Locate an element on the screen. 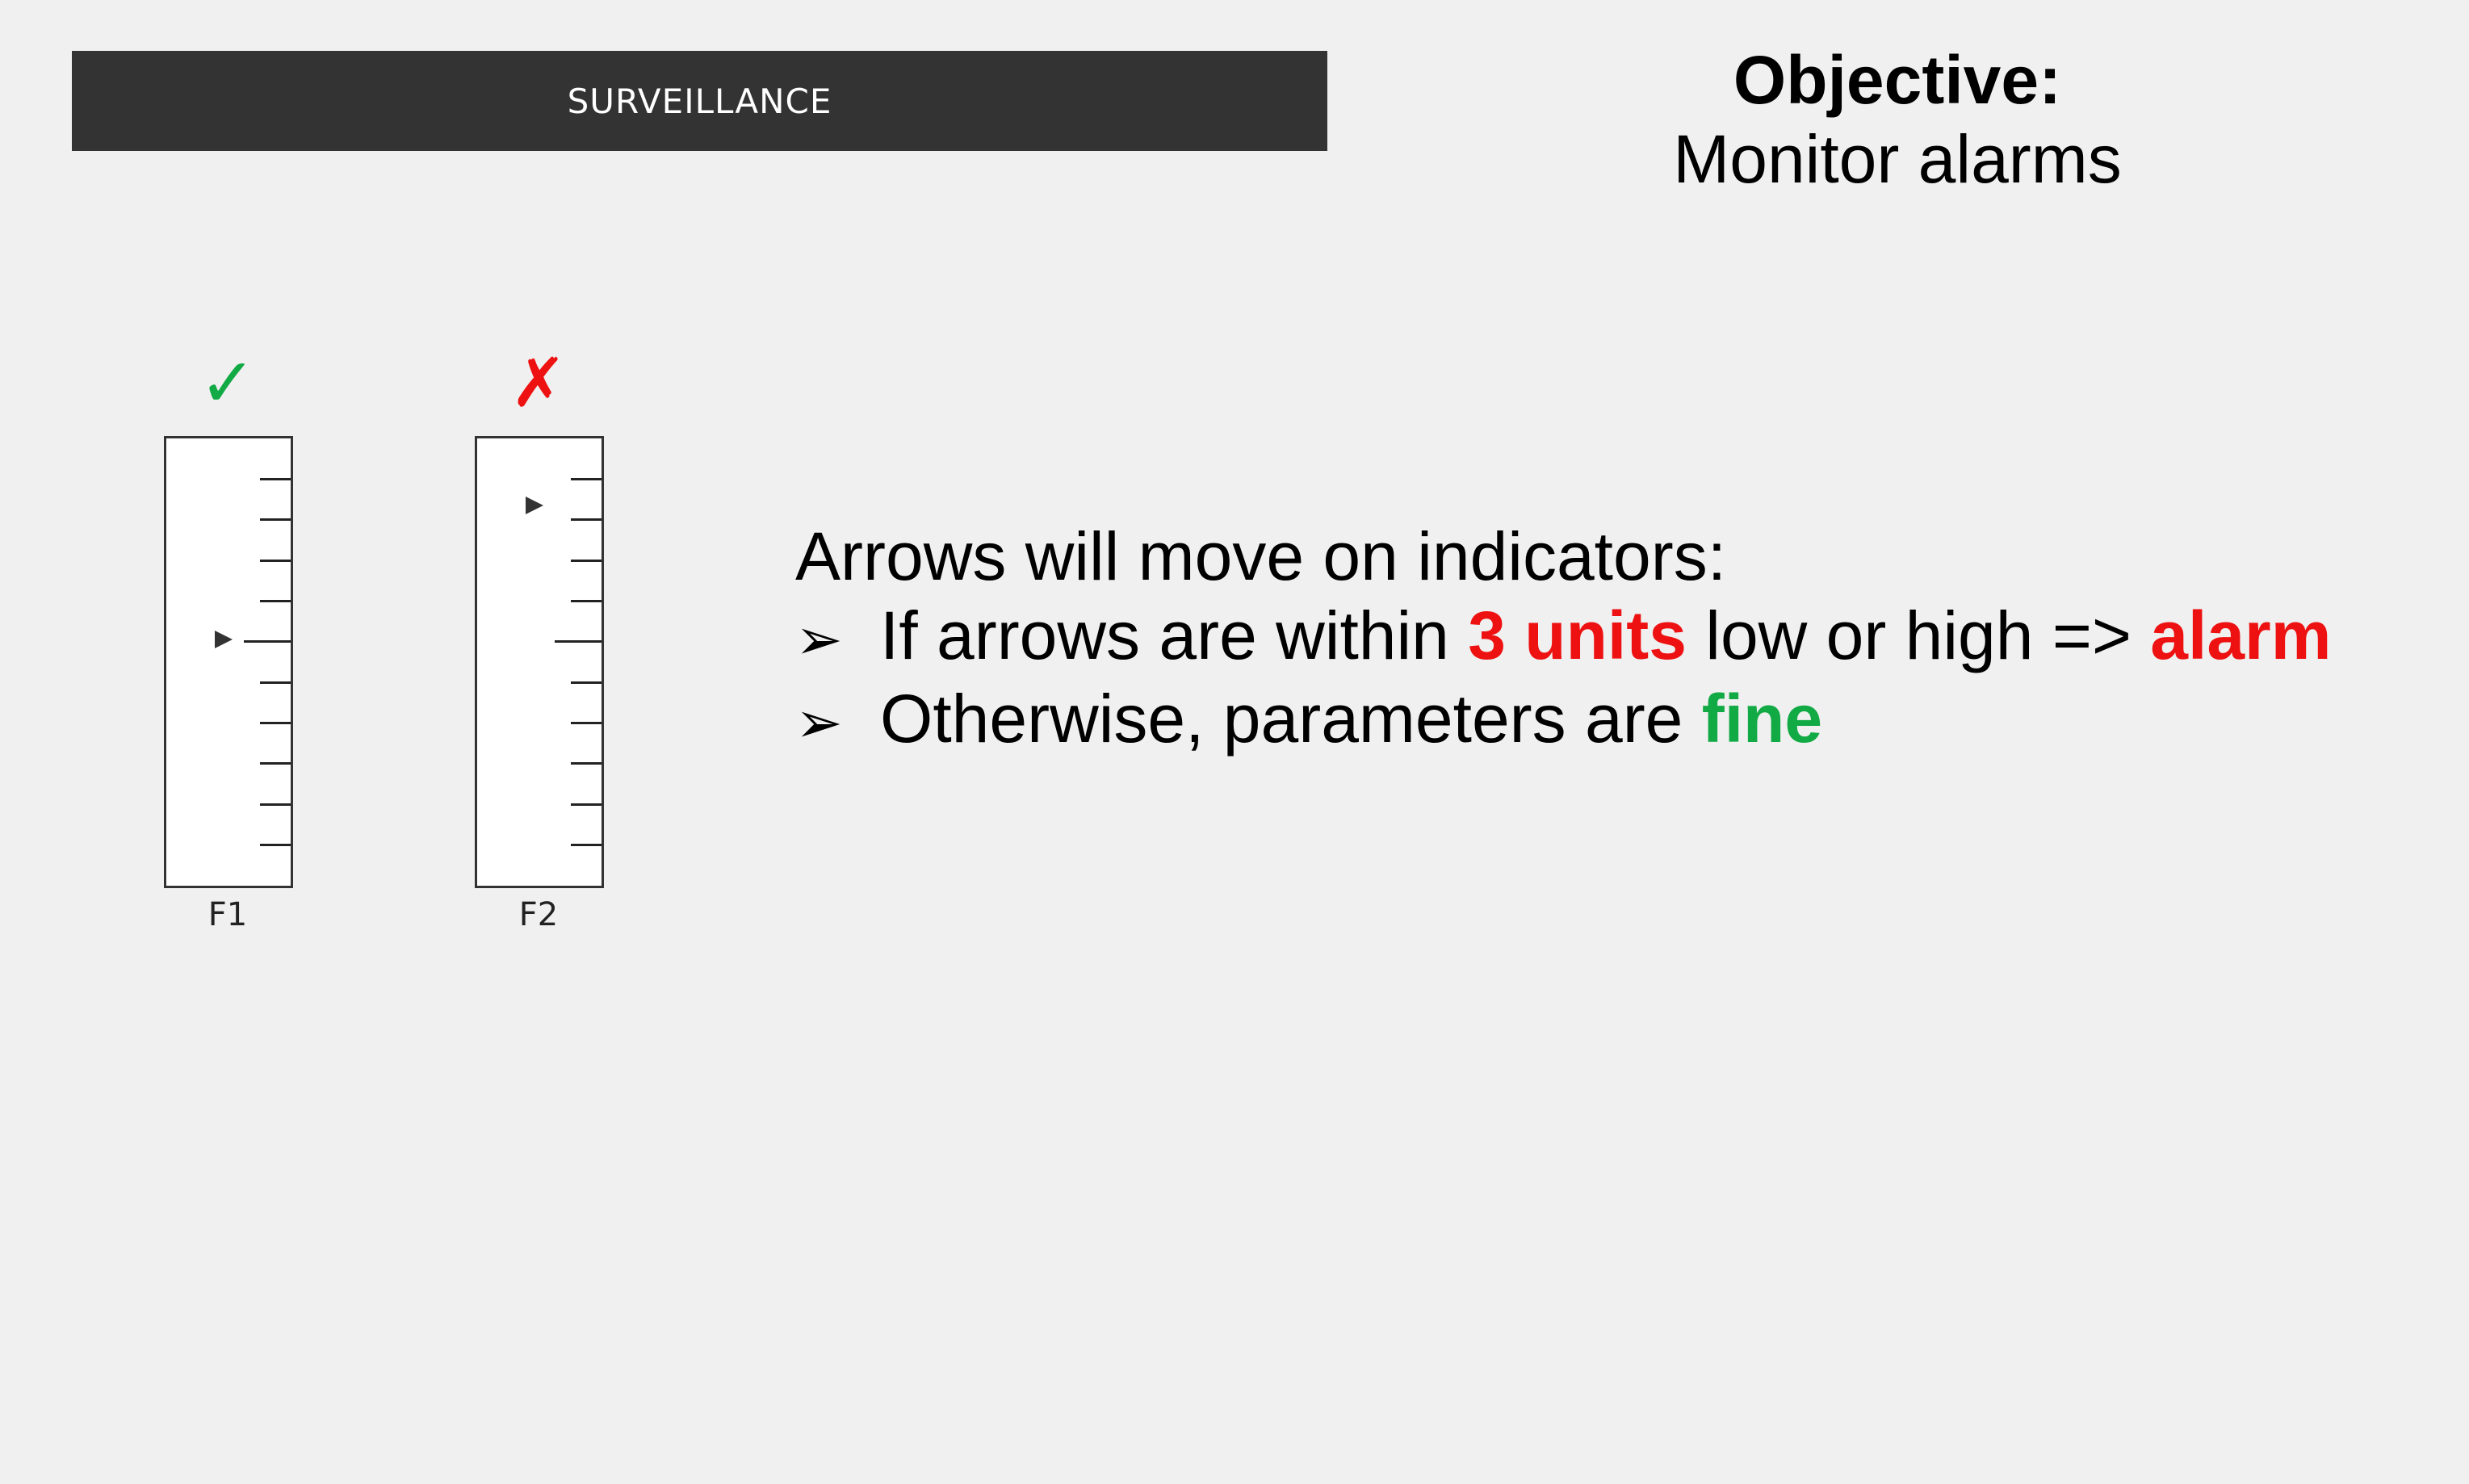 The image size is (2469, 1484). fine-highlight: fine is located at coordinates (1762, 719).